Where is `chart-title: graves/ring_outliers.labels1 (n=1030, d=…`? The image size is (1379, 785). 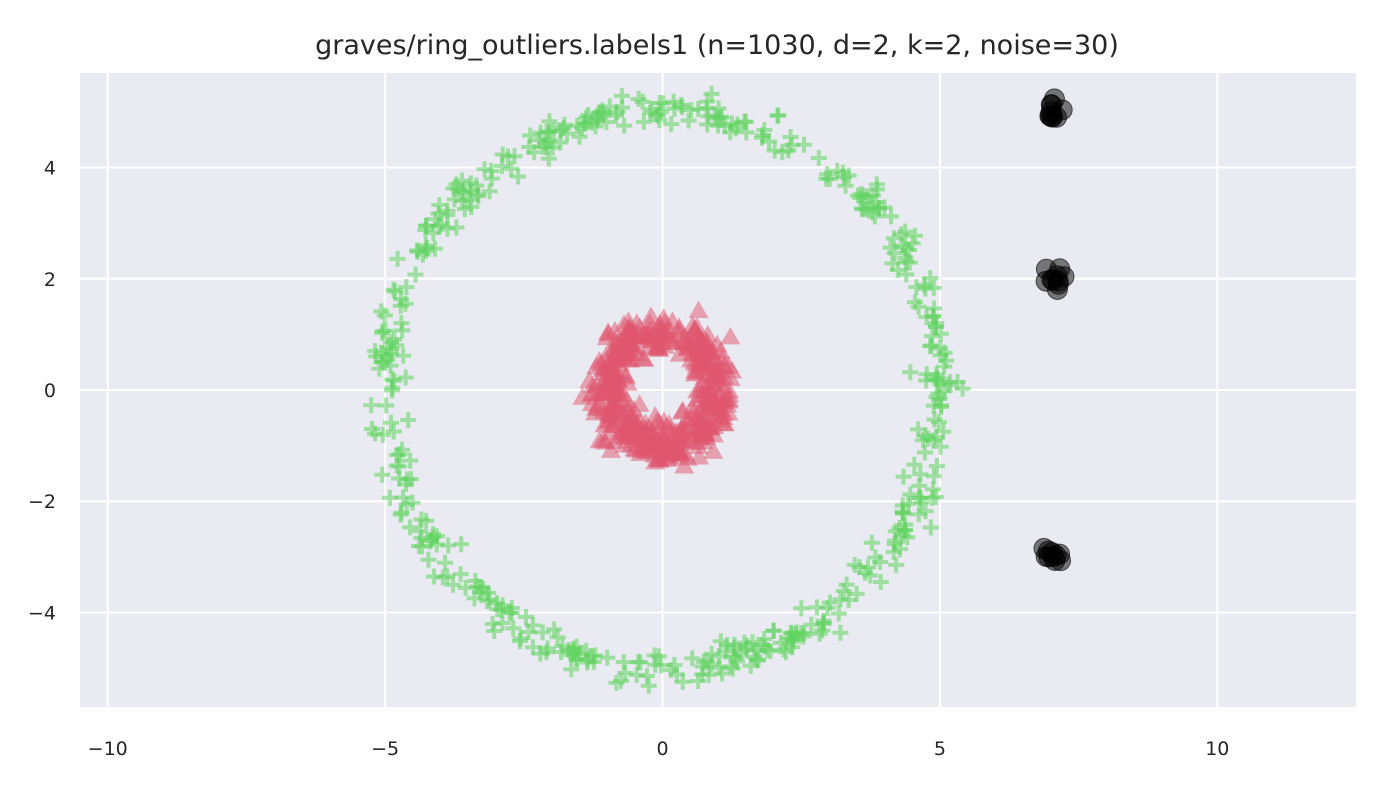 chart-title: graves/ring_outliers.labels1 (n=1030, d=… is located at coordinates (717, 45).